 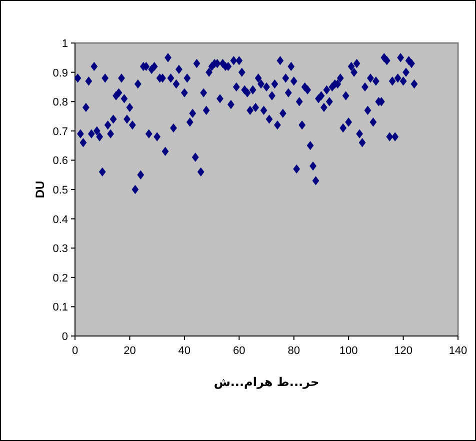 What do you see at coordinates (75, 351) in the screenshot?
I see `x-tick-label: 0` at bounding box center [75, 351].